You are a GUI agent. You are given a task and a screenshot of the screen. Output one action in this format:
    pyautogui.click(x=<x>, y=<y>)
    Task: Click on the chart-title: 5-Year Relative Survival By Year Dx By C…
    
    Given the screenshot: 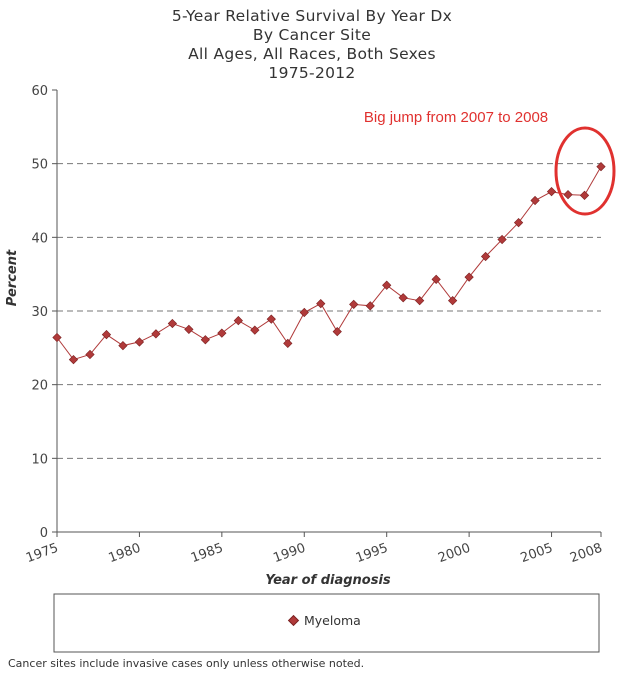 What is the action you would take?
    pyautogui.click(x=312, y=44)
    